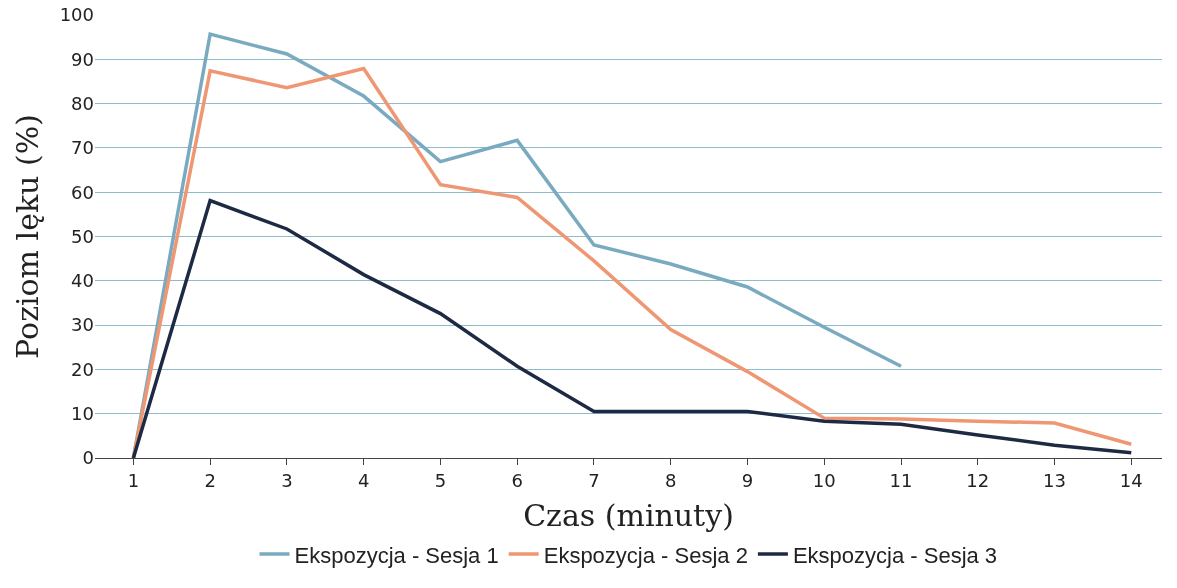 The height and width of the screenshot is (588, 1177). I want to click on legend-label: Ekspozycja - Sesja 3, so click(895, 555).